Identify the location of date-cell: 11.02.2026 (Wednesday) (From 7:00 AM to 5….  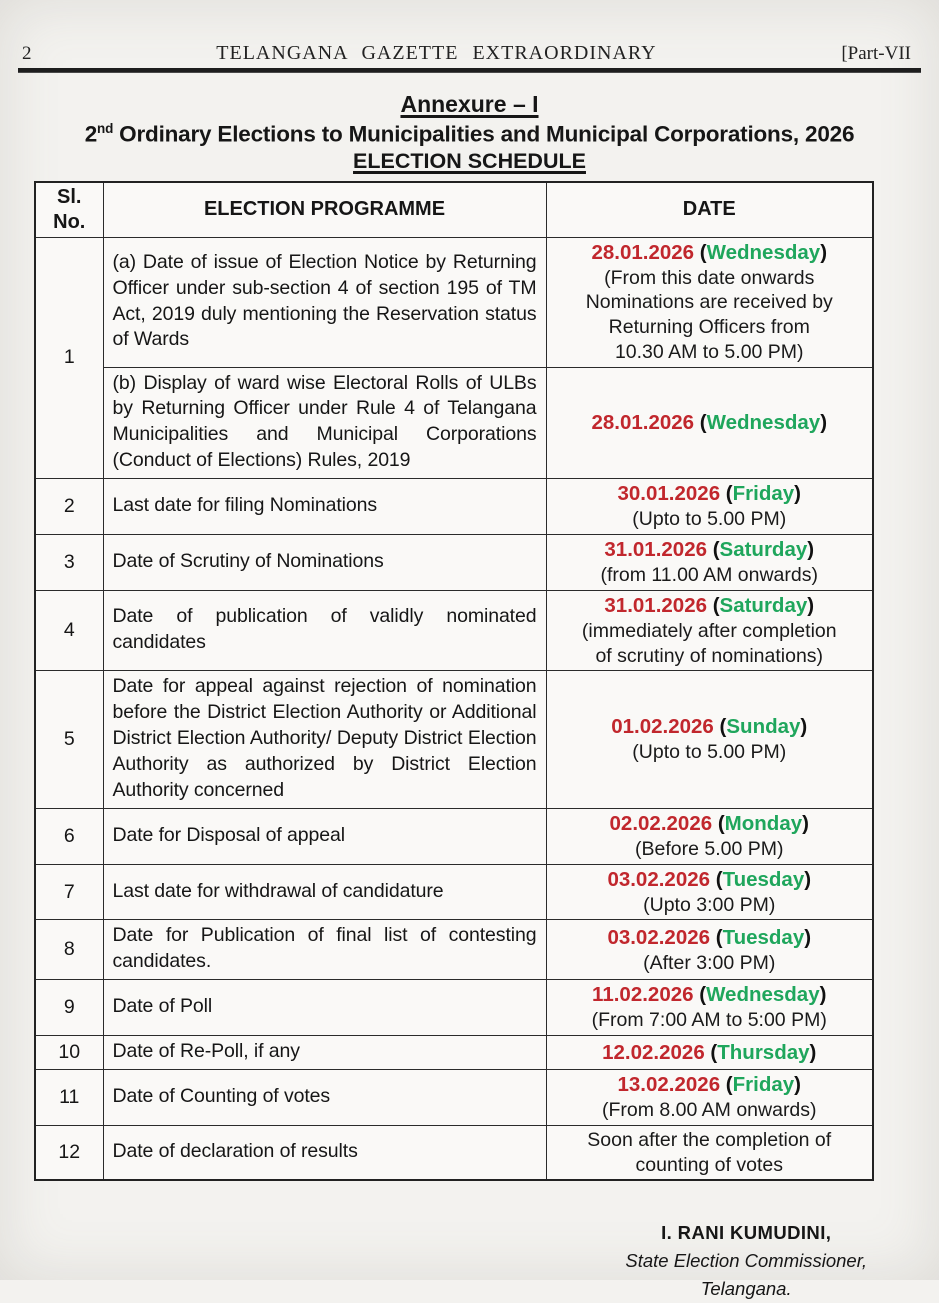
(709, 1008).